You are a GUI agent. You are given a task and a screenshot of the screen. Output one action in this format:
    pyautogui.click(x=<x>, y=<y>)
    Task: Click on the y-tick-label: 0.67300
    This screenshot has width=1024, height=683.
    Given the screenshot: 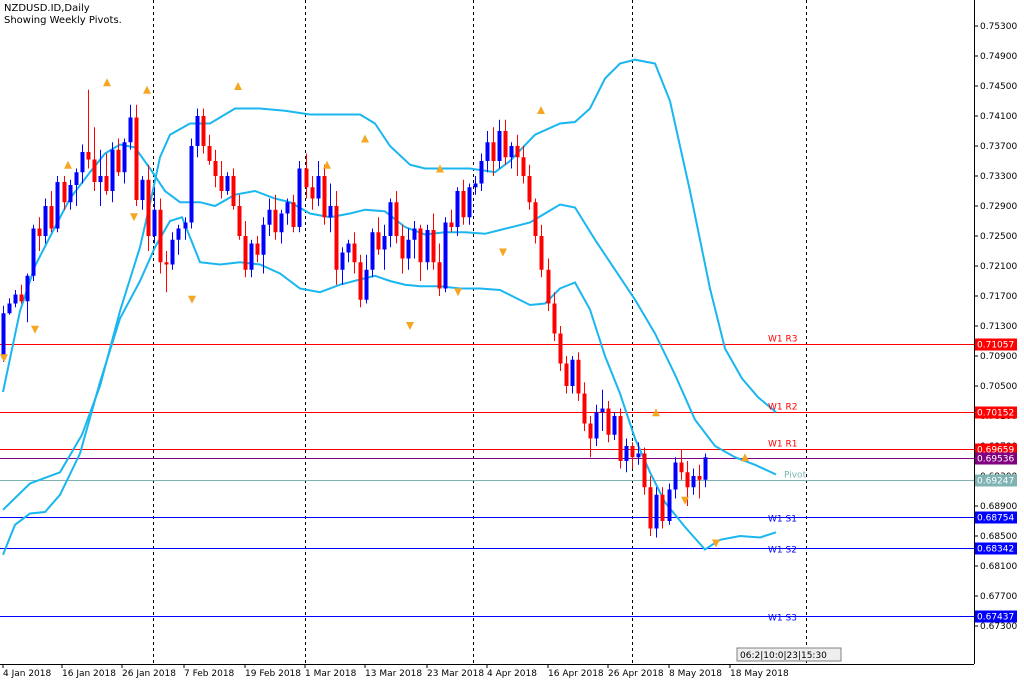 What is the action you would take?
    pyautogui.click(x=998, y=627)
    